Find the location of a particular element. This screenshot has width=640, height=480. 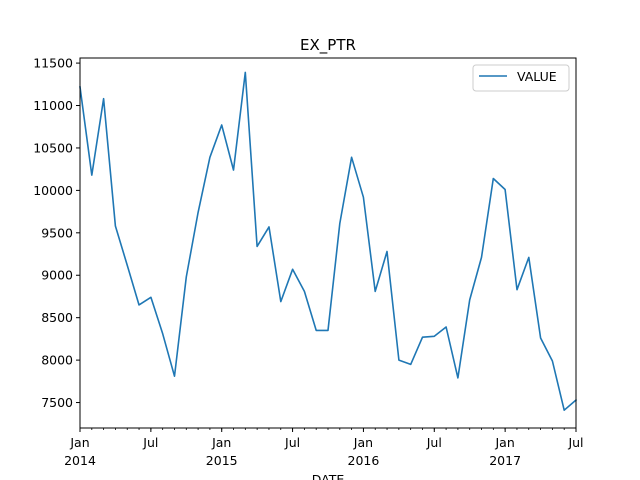

y-tick-label: 10500 is located at coordinates (53, 147).